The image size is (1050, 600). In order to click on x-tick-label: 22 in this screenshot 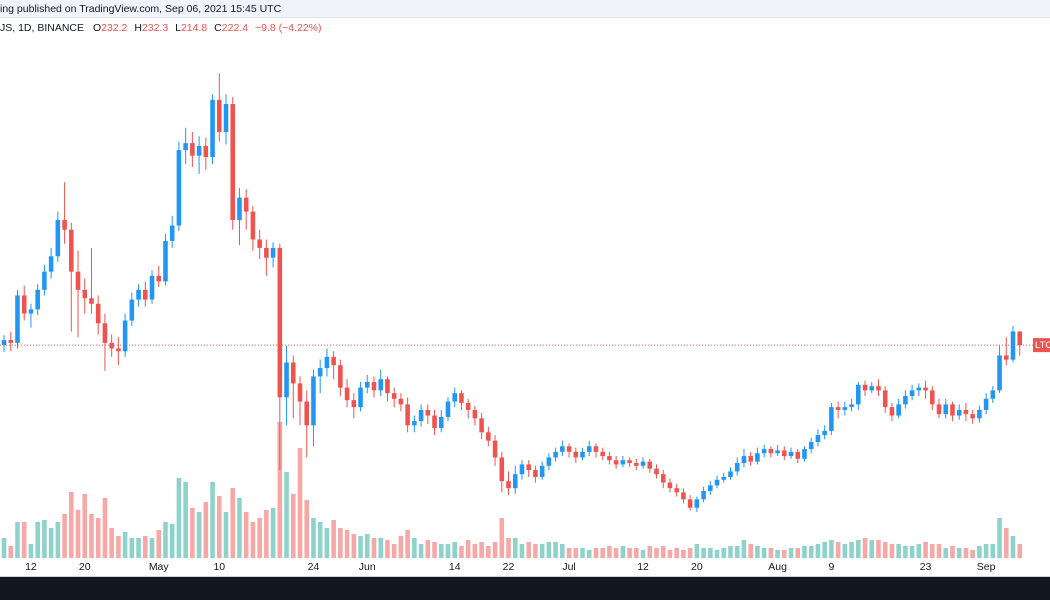, I will do `click(509, 567)`.